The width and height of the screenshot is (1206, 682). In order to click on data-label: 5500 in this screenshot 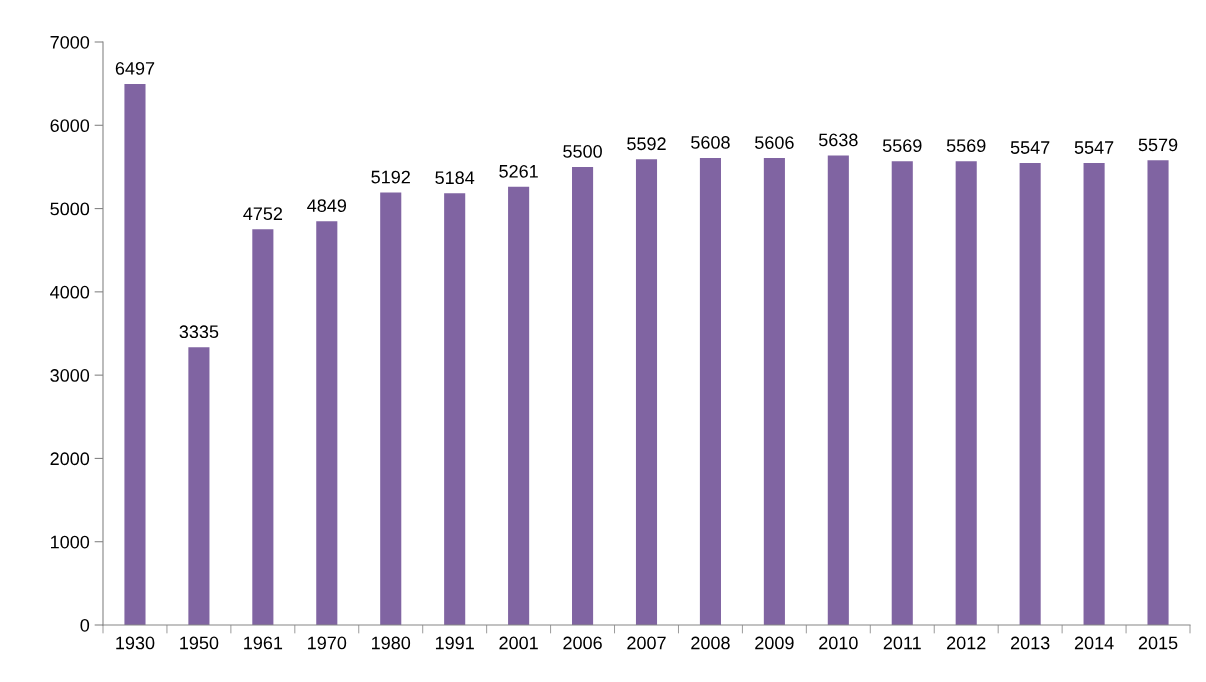, I will do `click(582, 151)`.